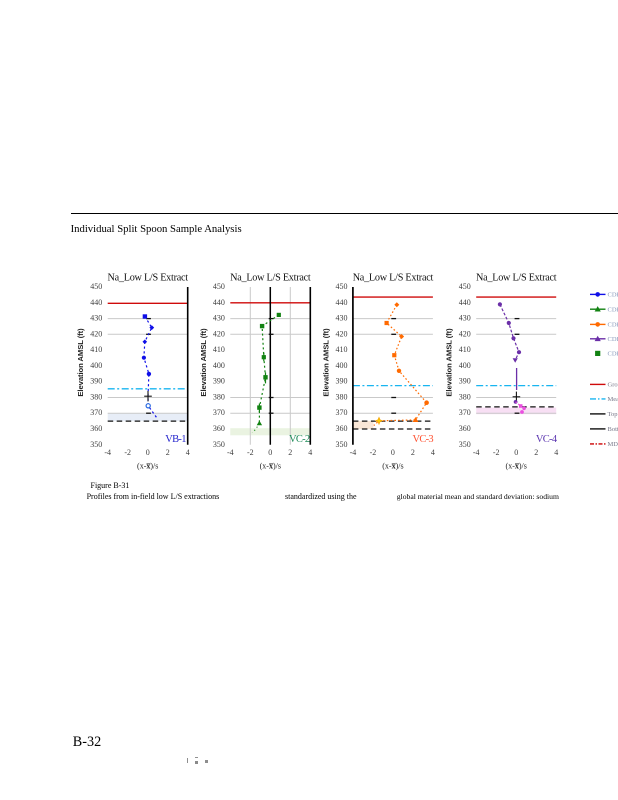 The image size is (618, 800). I want to click on svg-text: VB-1, so click(175, 439).